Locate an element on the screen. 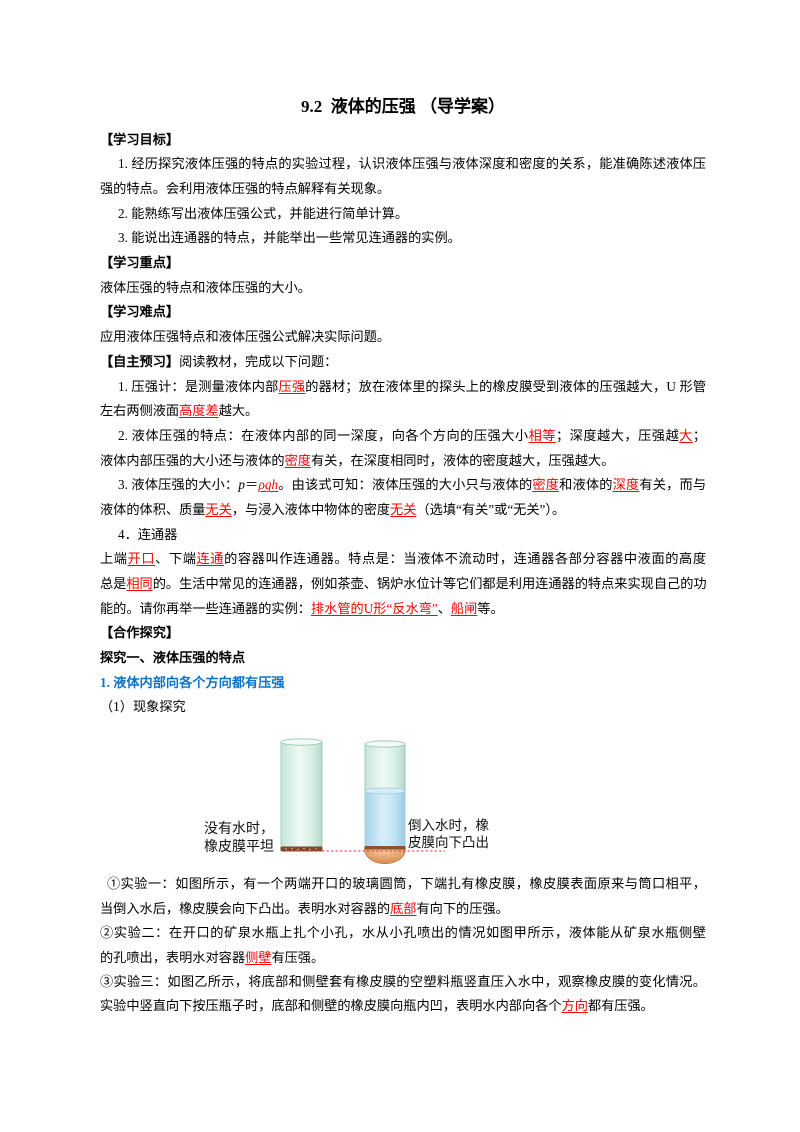 This screenshot has width=800, height=1132. preview-q3-line-2: 液体的体积、质量无关，与浸入液体中物体的密度无关（选填“有关”或“无关”）。 is located at coordinates (403, 510).